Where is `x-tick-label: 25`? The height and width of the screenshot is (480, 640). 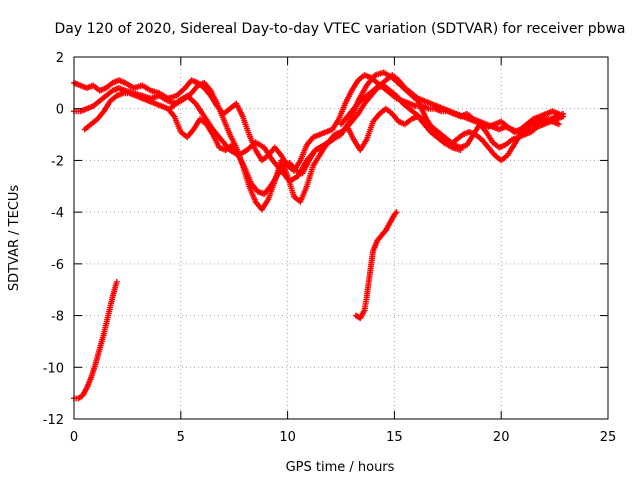
x-tick-label: 25 is located at coordinates (608, 437).